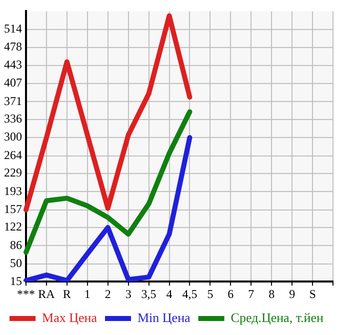  I want to click on x-tick-label: 3,5, so click(148, 293).